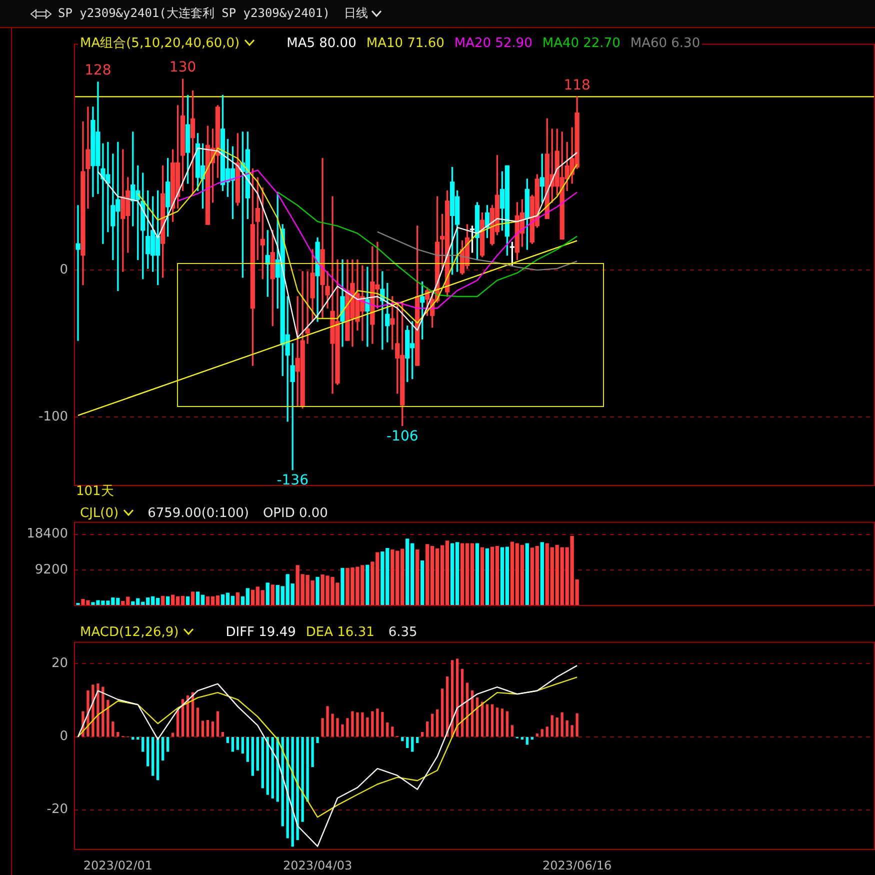 The image size is (875, 875). I want to click on y-tick-label: -20, so click(57, 810).